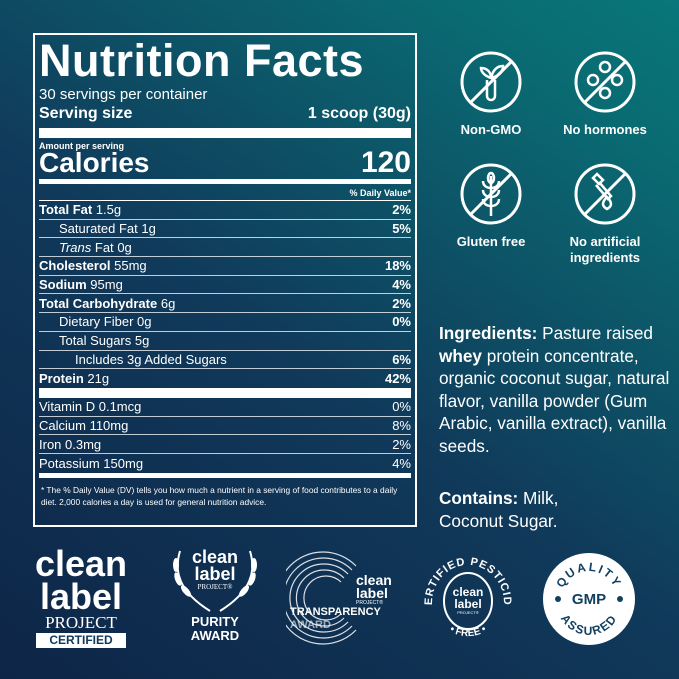 Image resolution: width=679 pixels, height=679 pixels. What do you see at coordinates (225, 322) in the screenshot?
I see `nutrient-row: Dietary Fiber 0g 0%` at bounding box center [225, 322].